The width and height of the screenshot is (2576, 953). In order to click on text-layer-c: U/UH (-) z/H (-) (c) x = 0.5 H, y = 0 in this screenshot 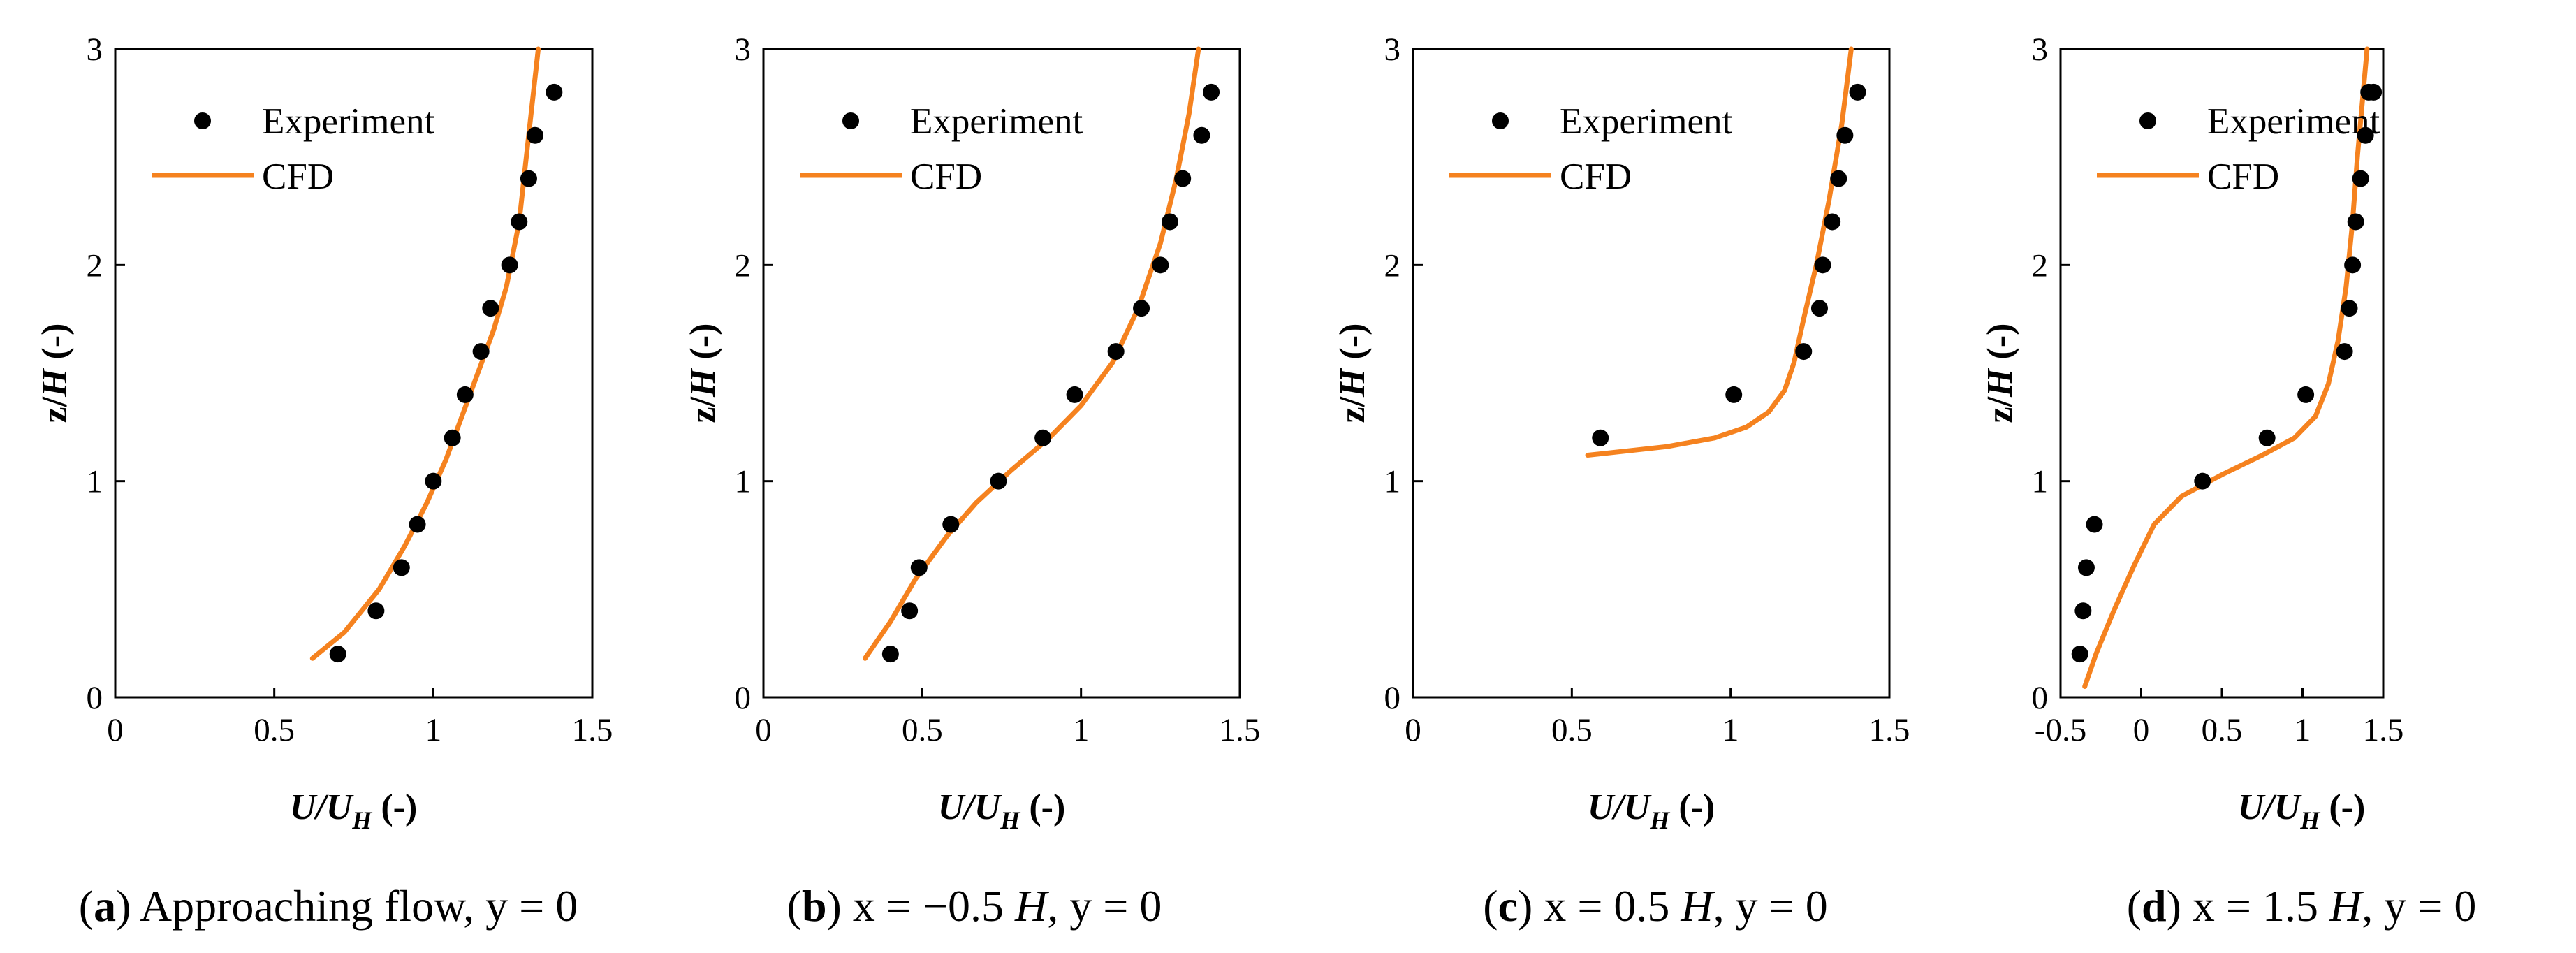, I will do `click(1580, 627)`.